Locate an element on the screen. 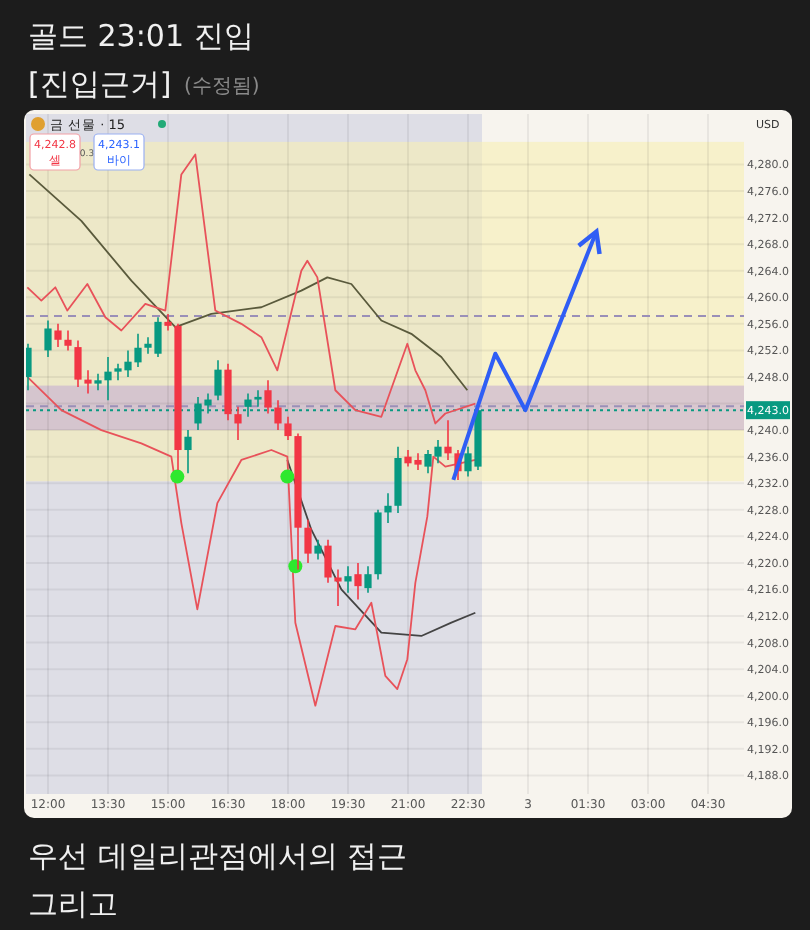  chart-title: 골드 23:01 진입 is located at coordinates (141, 36).